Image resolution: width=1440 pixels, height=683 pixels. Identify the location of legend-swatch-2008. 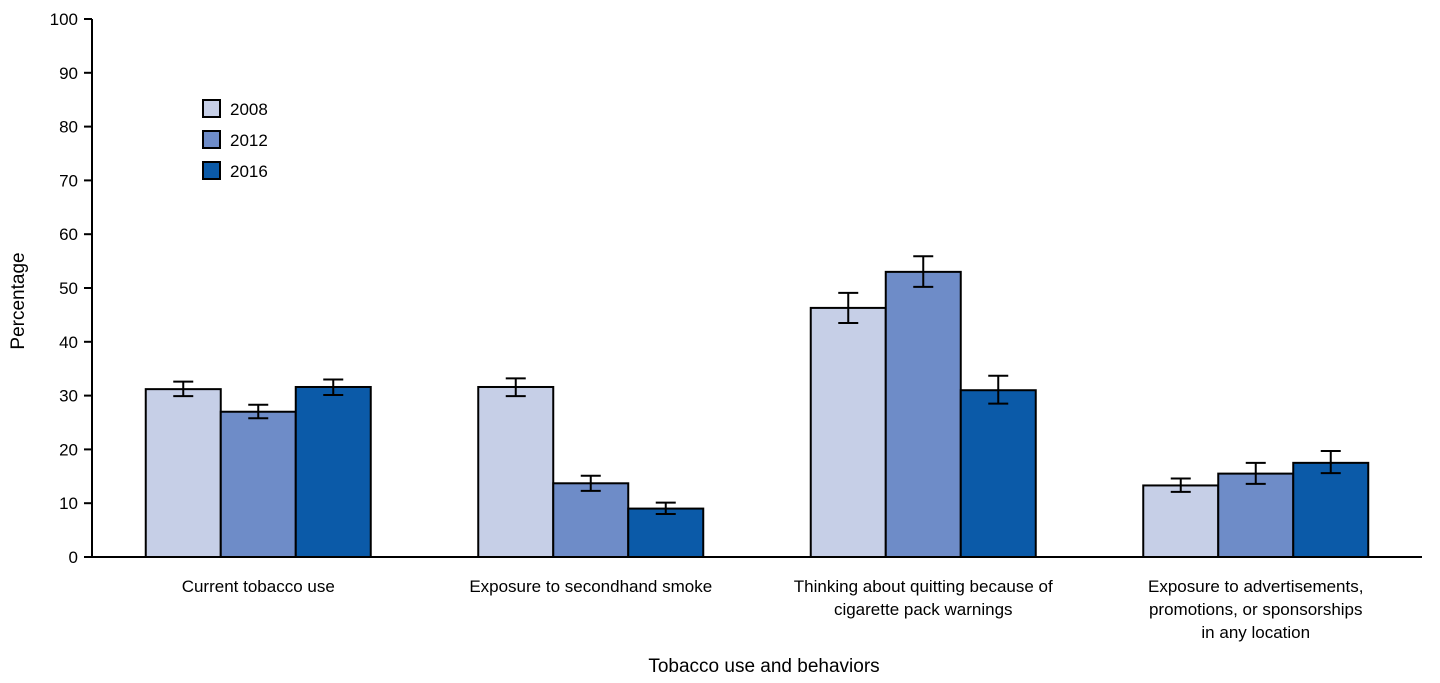
(211, 108).